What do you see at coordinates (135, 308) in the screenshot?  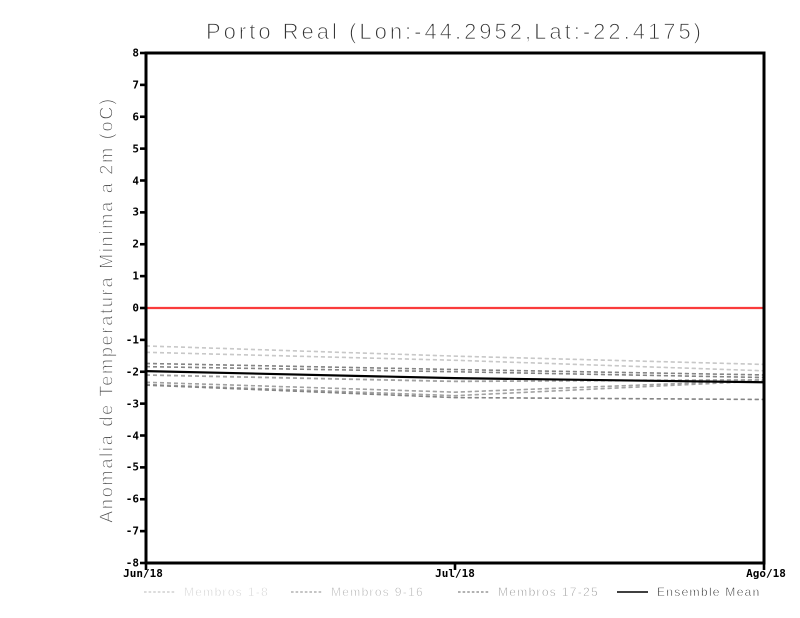 I see `y-tick-label: 0` at bounding box center [135, 308].